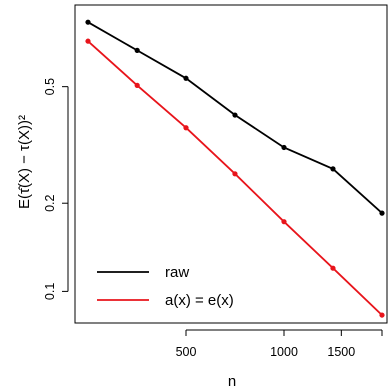 This screenshot has width=389, height=391. What do you see at coordinates (24, 162) in the screenshot?
I see `y-axis-title: E(τ̂(X) − τ(X))²` at bounding box center [24, 162].